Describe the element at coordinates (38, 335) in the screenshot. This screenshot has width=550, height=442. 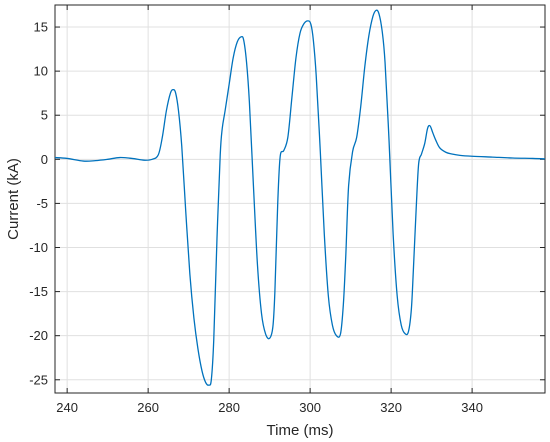
I see `y-tick-label: -20` at that location.